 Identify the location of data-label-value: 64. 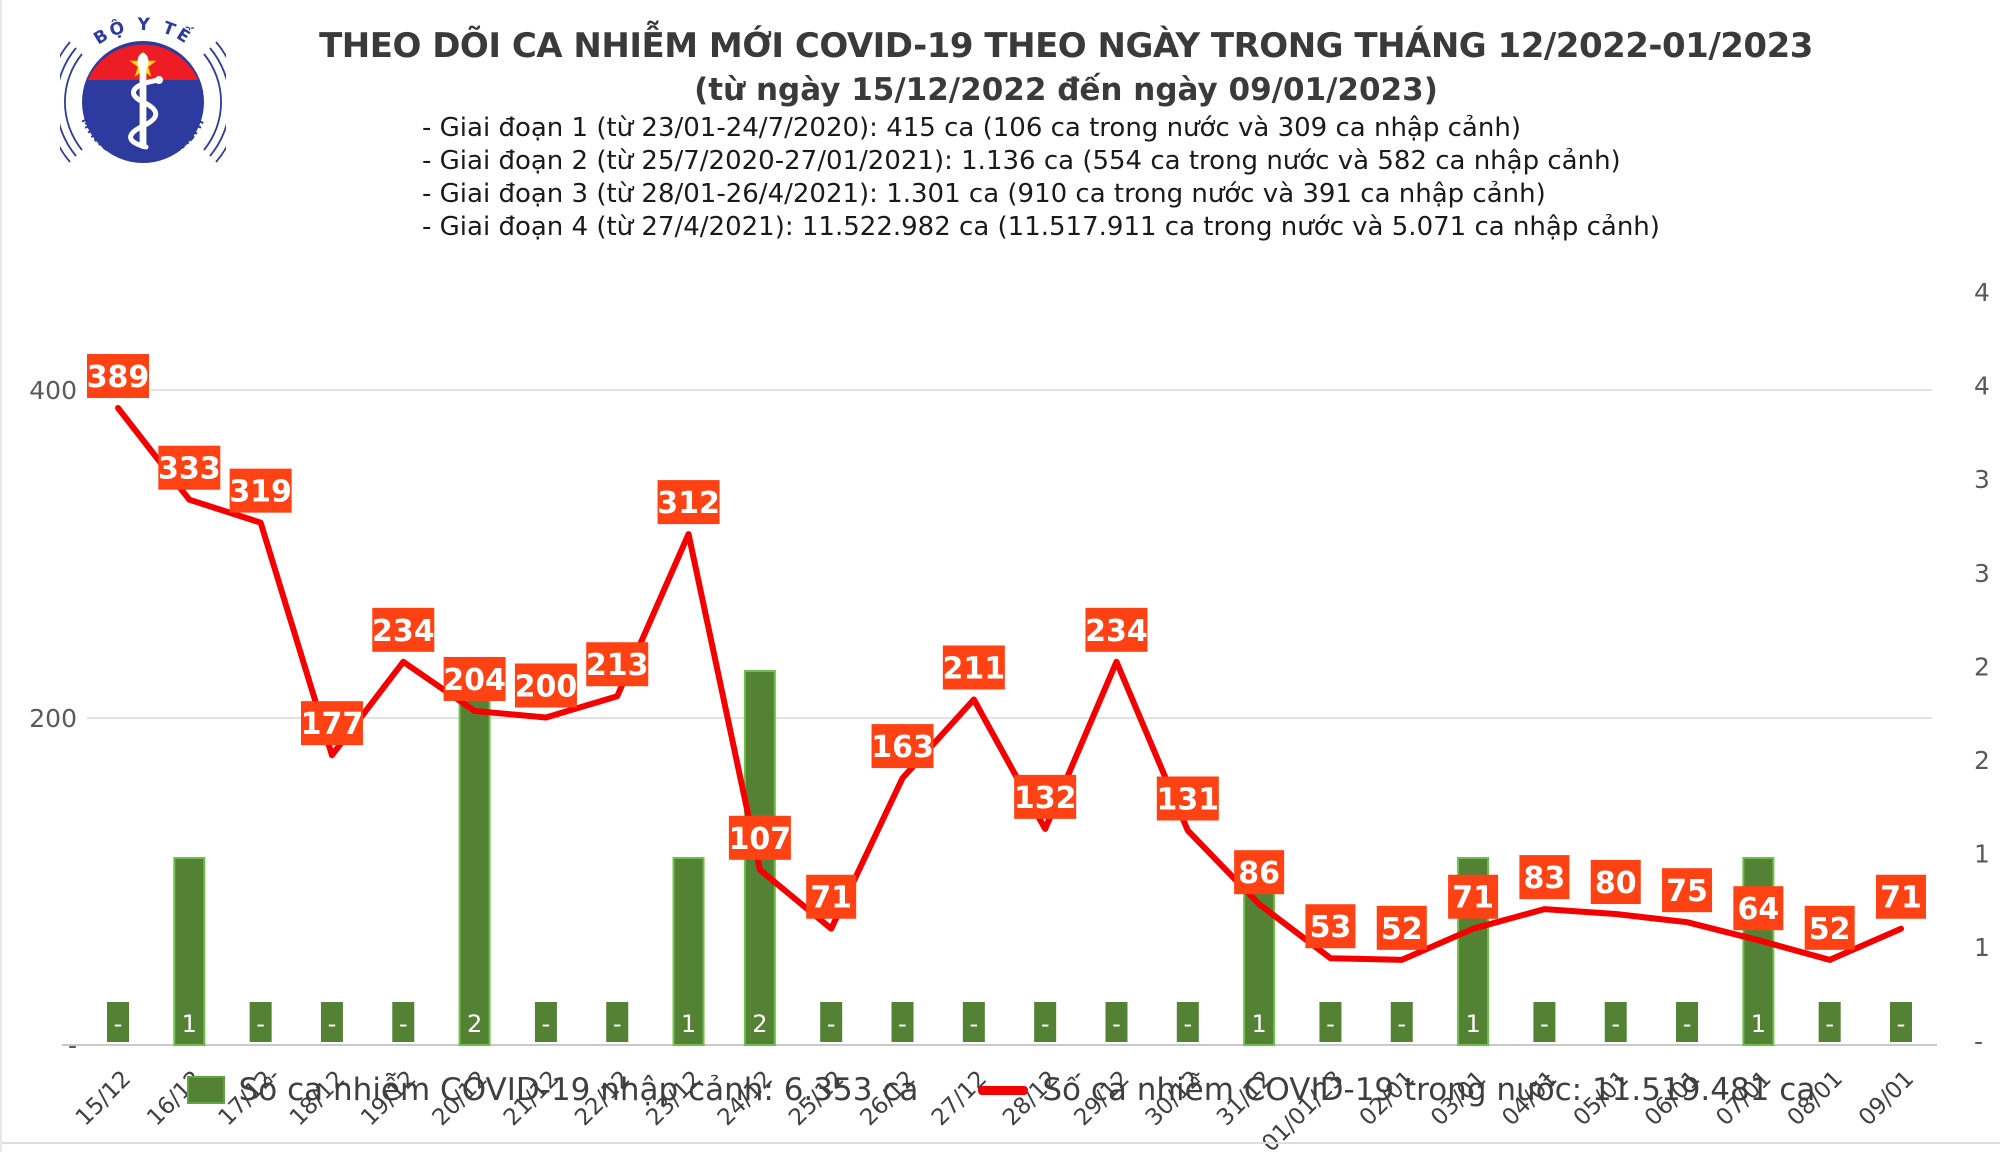
(1758, 909).